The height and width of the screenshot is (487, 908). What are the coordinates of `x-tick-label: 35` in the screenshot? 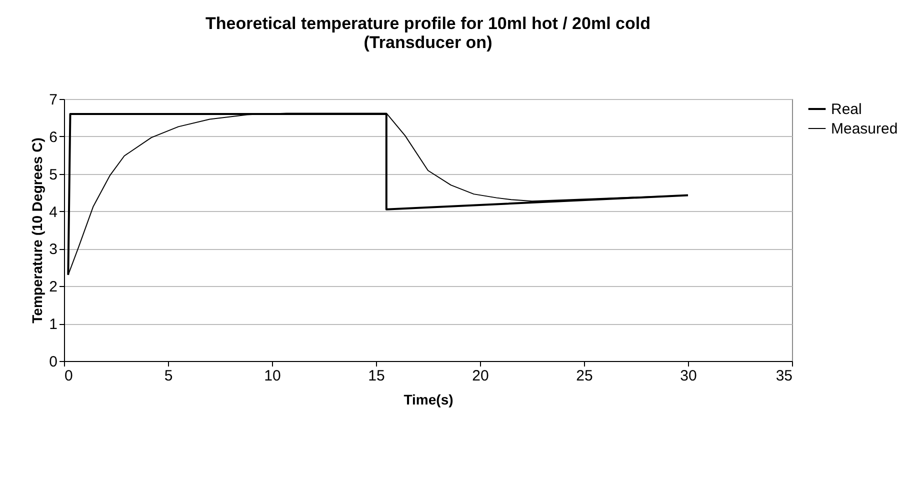 It's located at (784, 376).